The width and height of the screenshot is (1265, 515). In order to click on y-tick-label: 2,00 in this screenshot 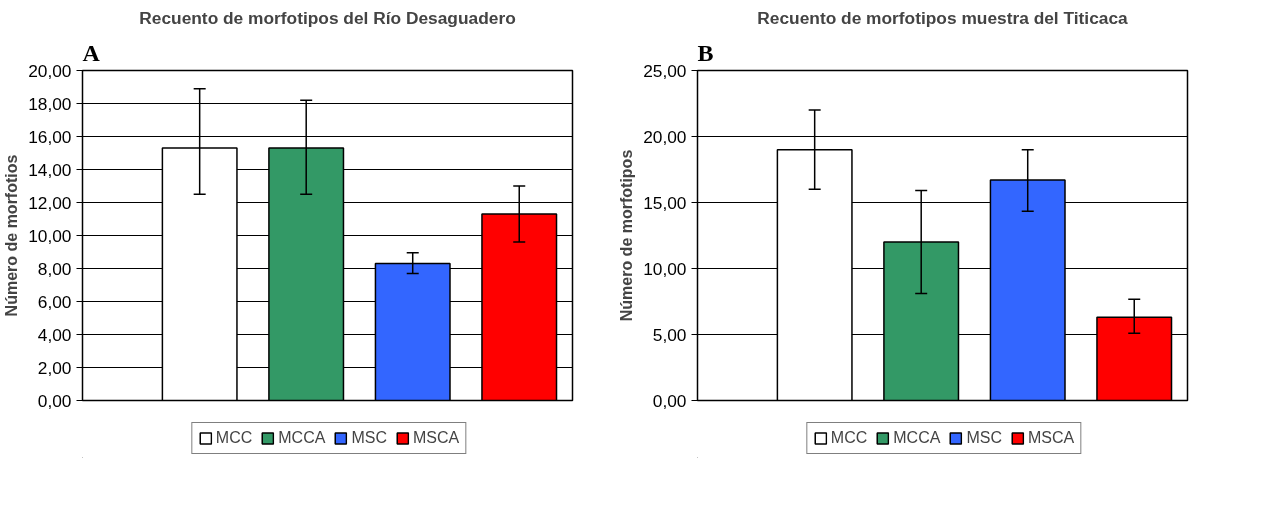, I will do `click(54, 367)`.